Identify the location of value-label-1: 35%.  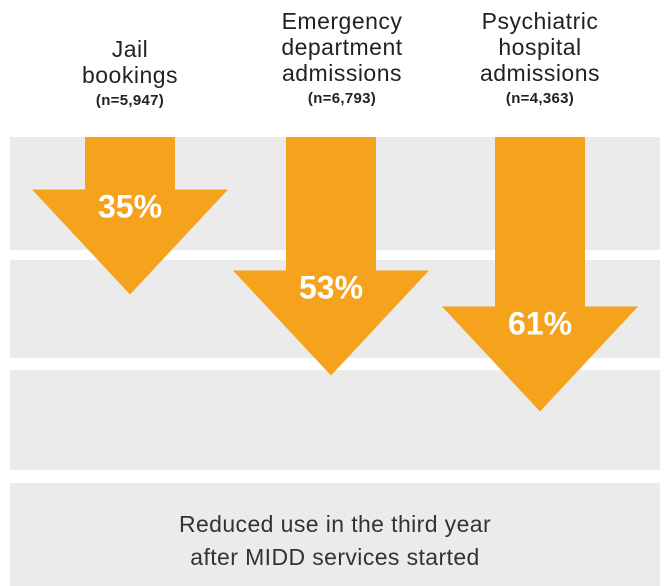
(130, 207).